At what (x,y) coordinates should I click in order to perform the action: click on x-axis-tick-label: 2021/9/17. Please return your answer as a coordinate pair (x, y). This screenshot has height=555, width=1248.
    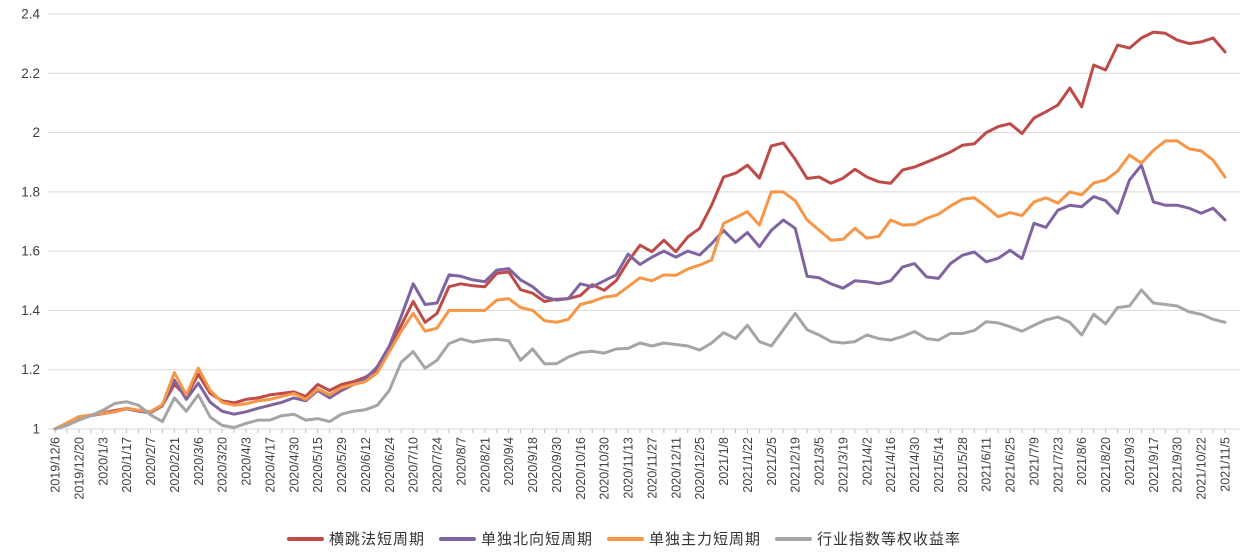
    Looking at the image, I should click on (1154, 465).